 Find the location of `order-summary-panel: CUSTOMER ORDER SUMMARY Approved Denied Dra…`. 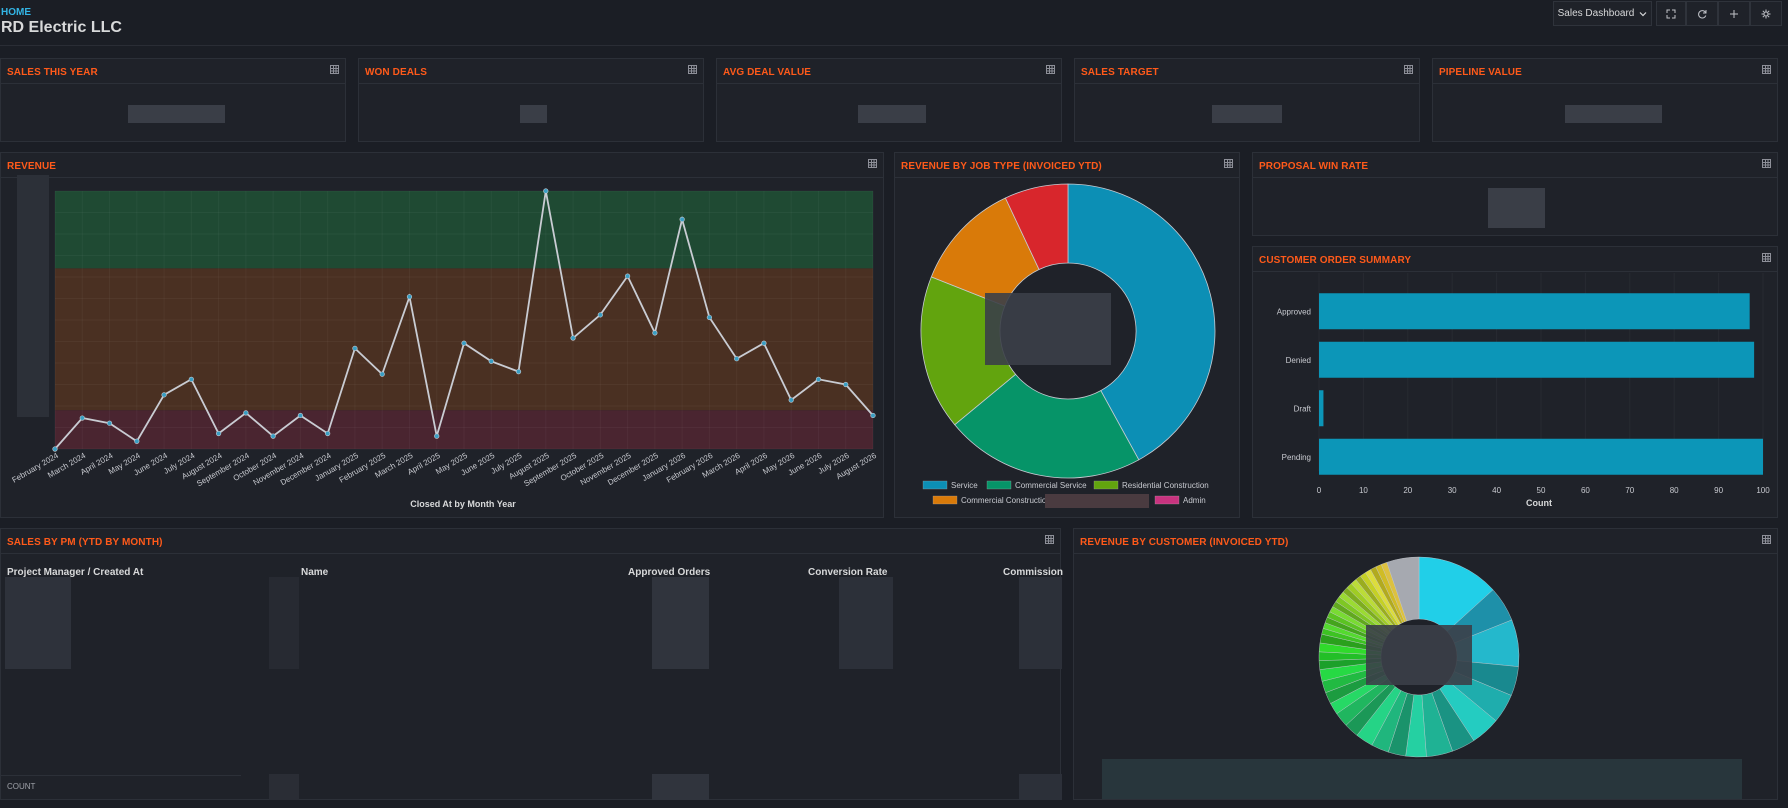

order-summary-panel: CUSTOMER ORDER SUMMARY Approved Denied Dra… is located at coordinates (1515, 382).